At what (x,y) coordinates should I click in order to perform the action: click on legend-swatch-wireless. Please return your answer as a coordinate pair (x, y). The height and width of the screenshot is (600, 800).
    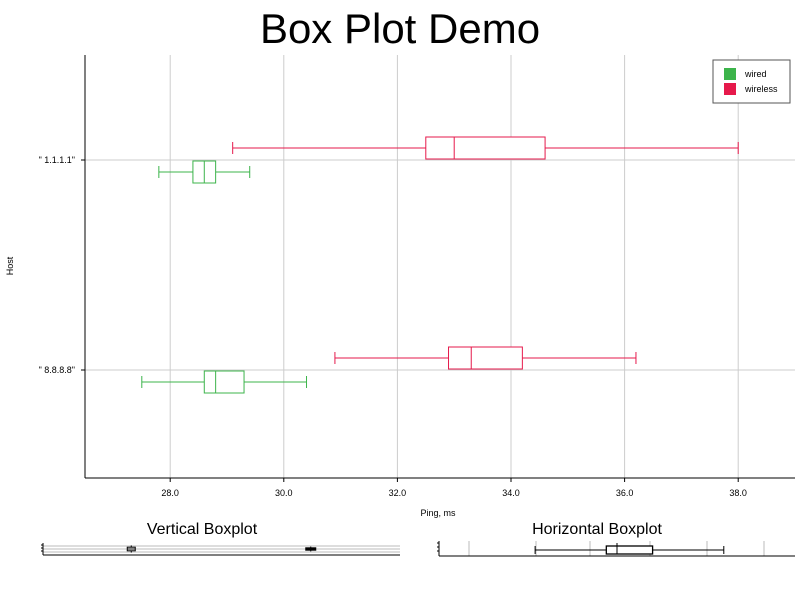
    Looking at the image, I should click on (730, 89).